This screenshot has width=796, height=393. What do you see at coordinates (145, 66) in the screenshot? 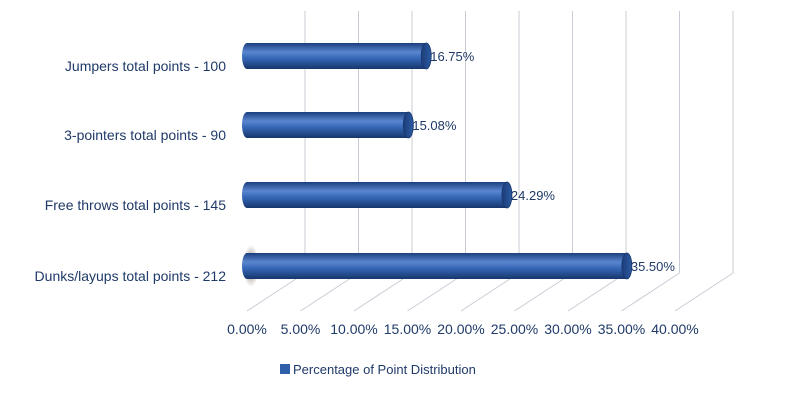
I see `category-label: Jumpers total points - 100` at bounding box center [145, 66].